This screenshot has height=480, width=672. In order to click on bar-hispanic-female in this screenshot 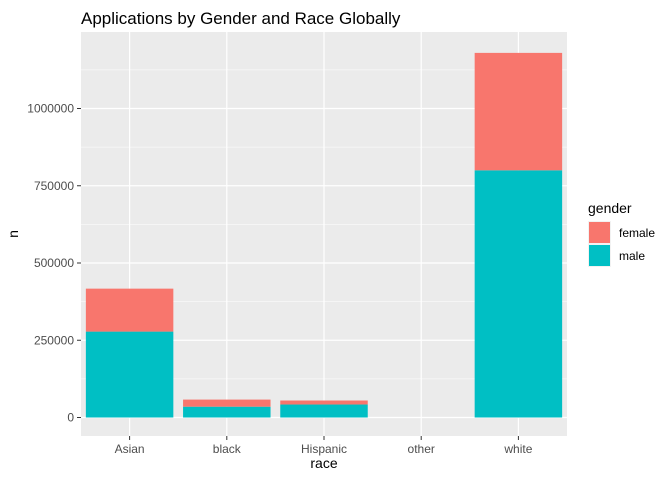, I will do `click(324, 402)`.